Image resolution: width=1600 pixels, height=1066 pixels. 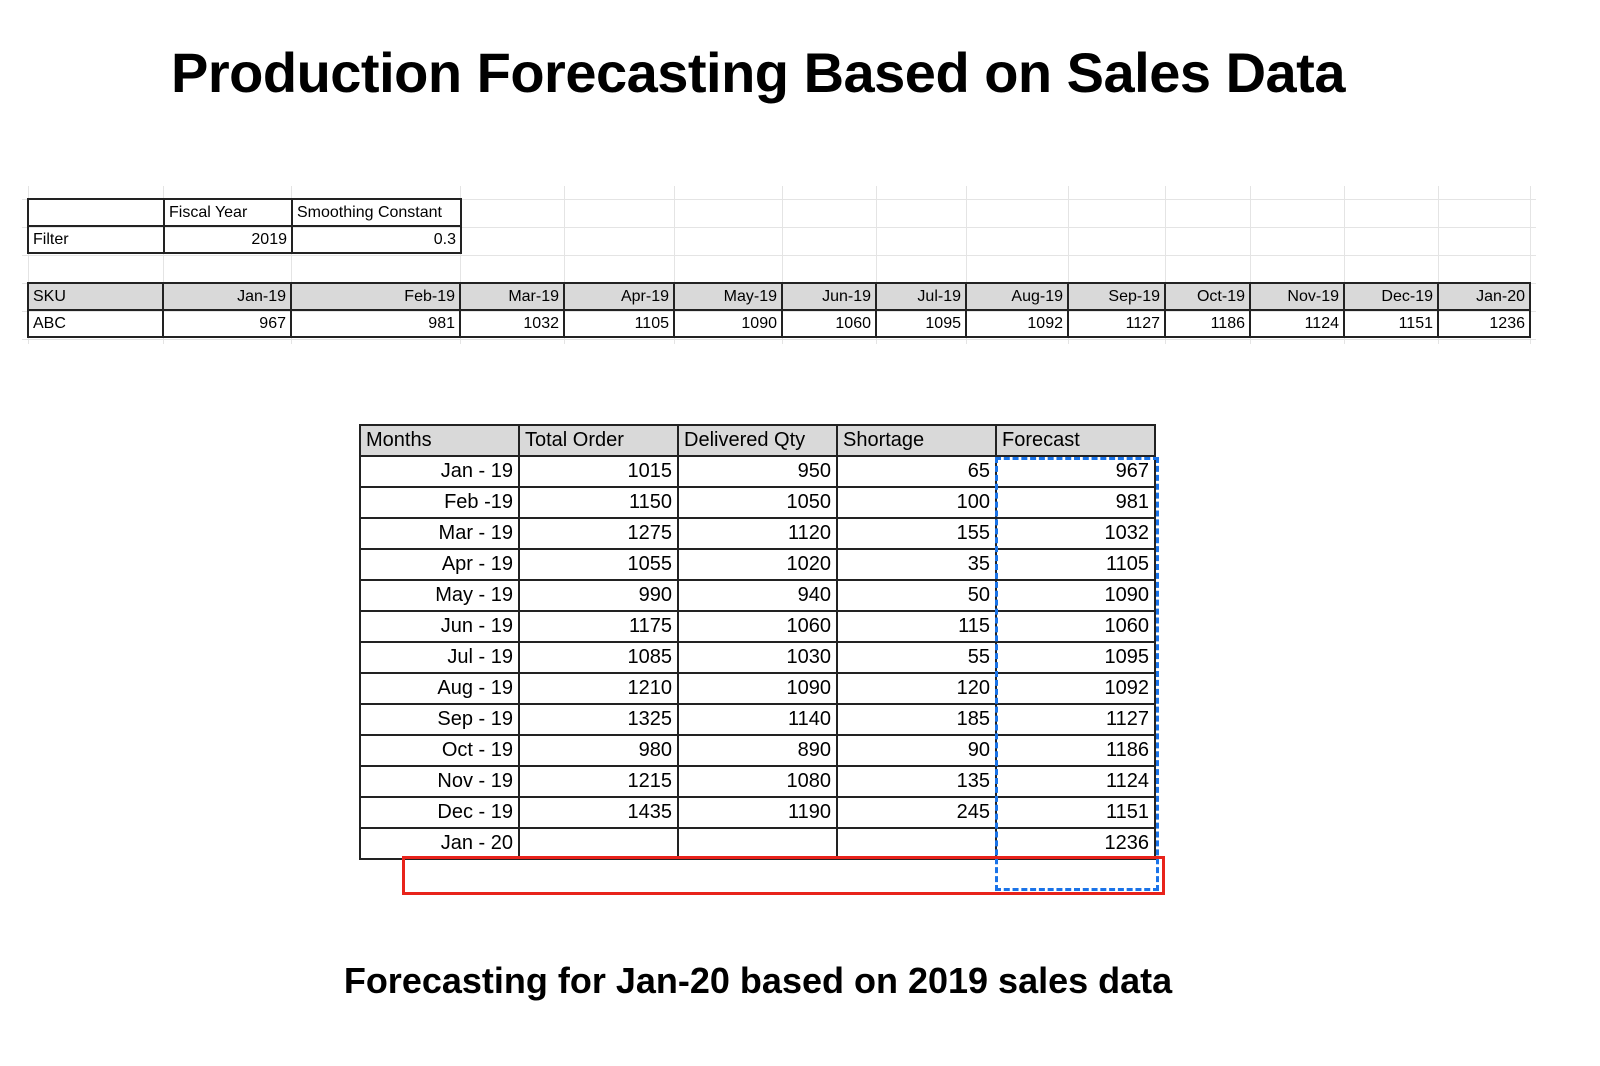 What do you see at coordinates (916, 781) in the screenshot?
I see `shortage-cell: 135` at bounding box center [916, 781].